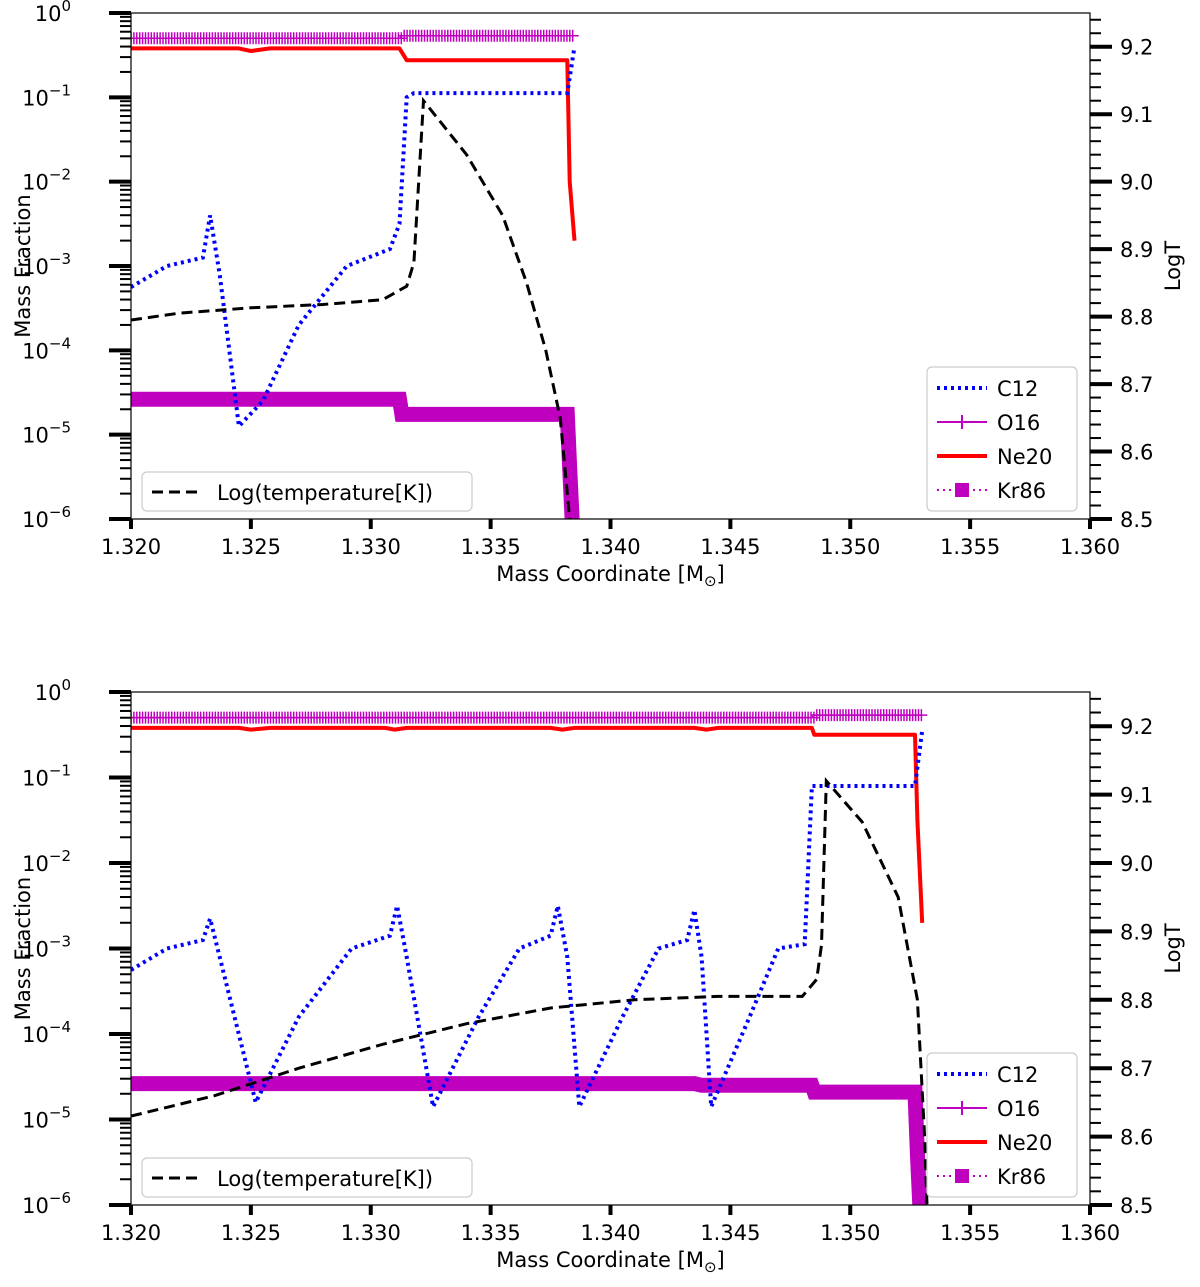  I want to click on c12-line, so click(354, 238).